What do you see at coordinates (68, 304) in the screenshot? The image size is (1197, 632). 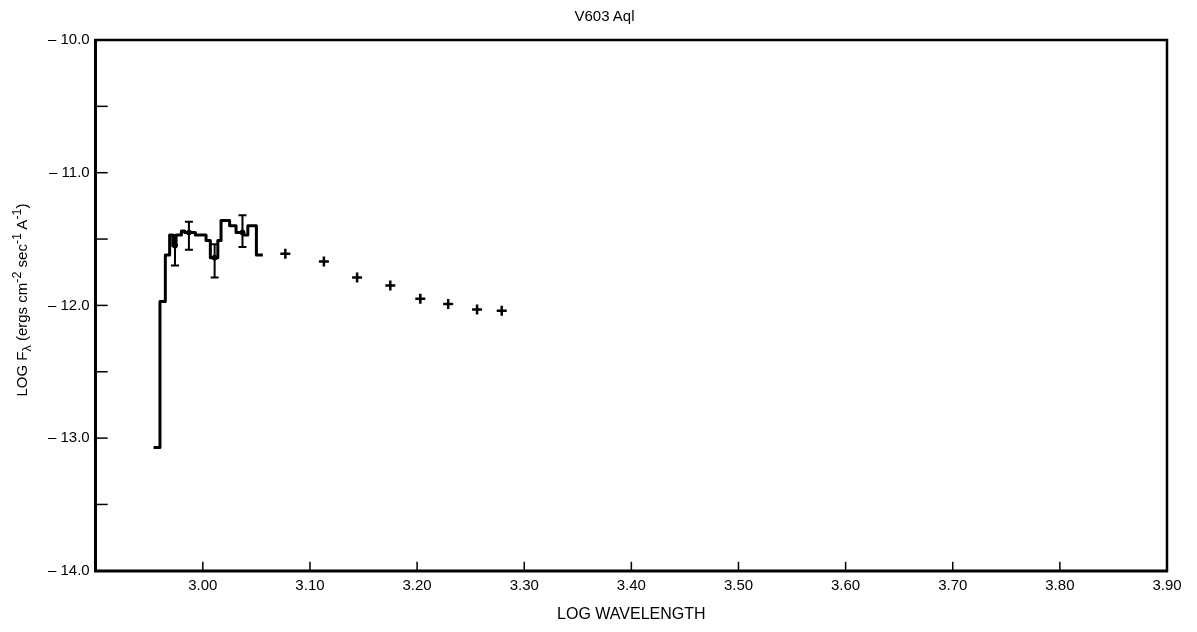 I see `y-tick-label: – 12.0` at bounding box center [68, 304].